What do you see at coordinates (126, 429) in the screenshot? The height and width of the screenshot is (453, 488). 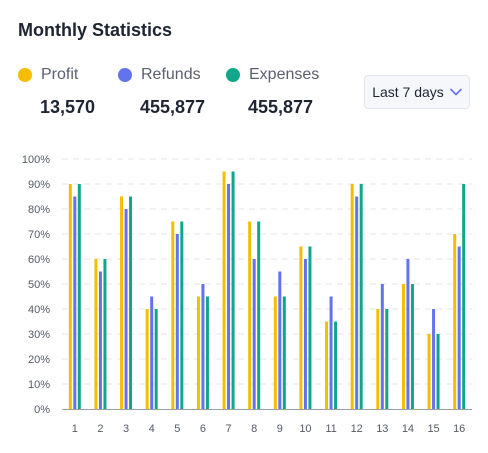 I see `x-tick-label: 3` at bounding box center [126, 429].